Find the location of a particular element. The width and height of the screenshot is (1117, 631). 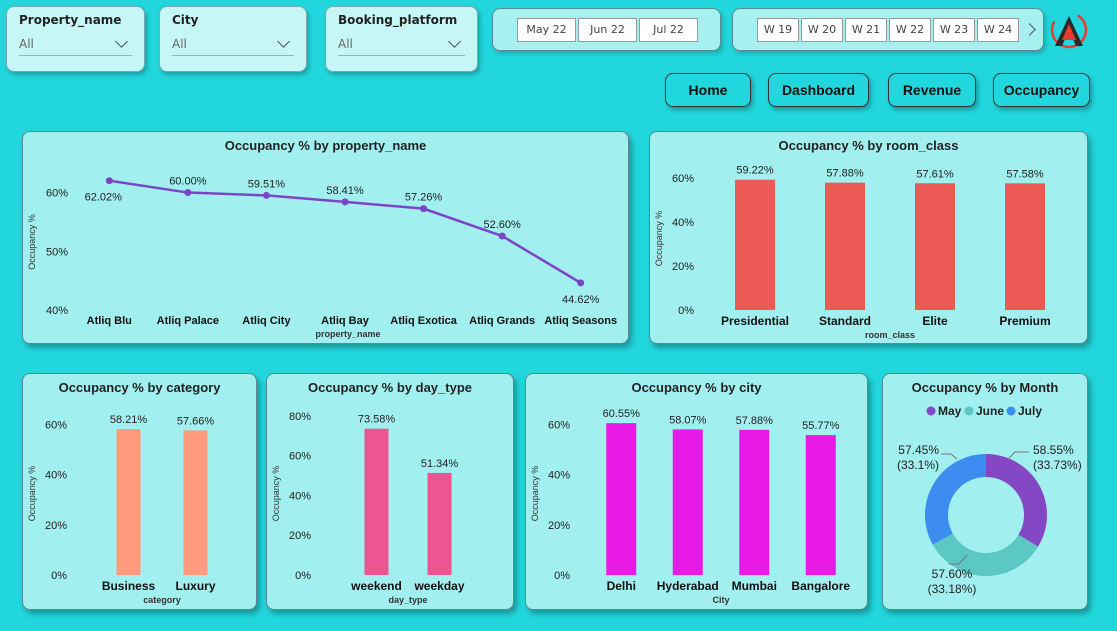

month-tile: Jul 22 is located at coordinates (668, 29).